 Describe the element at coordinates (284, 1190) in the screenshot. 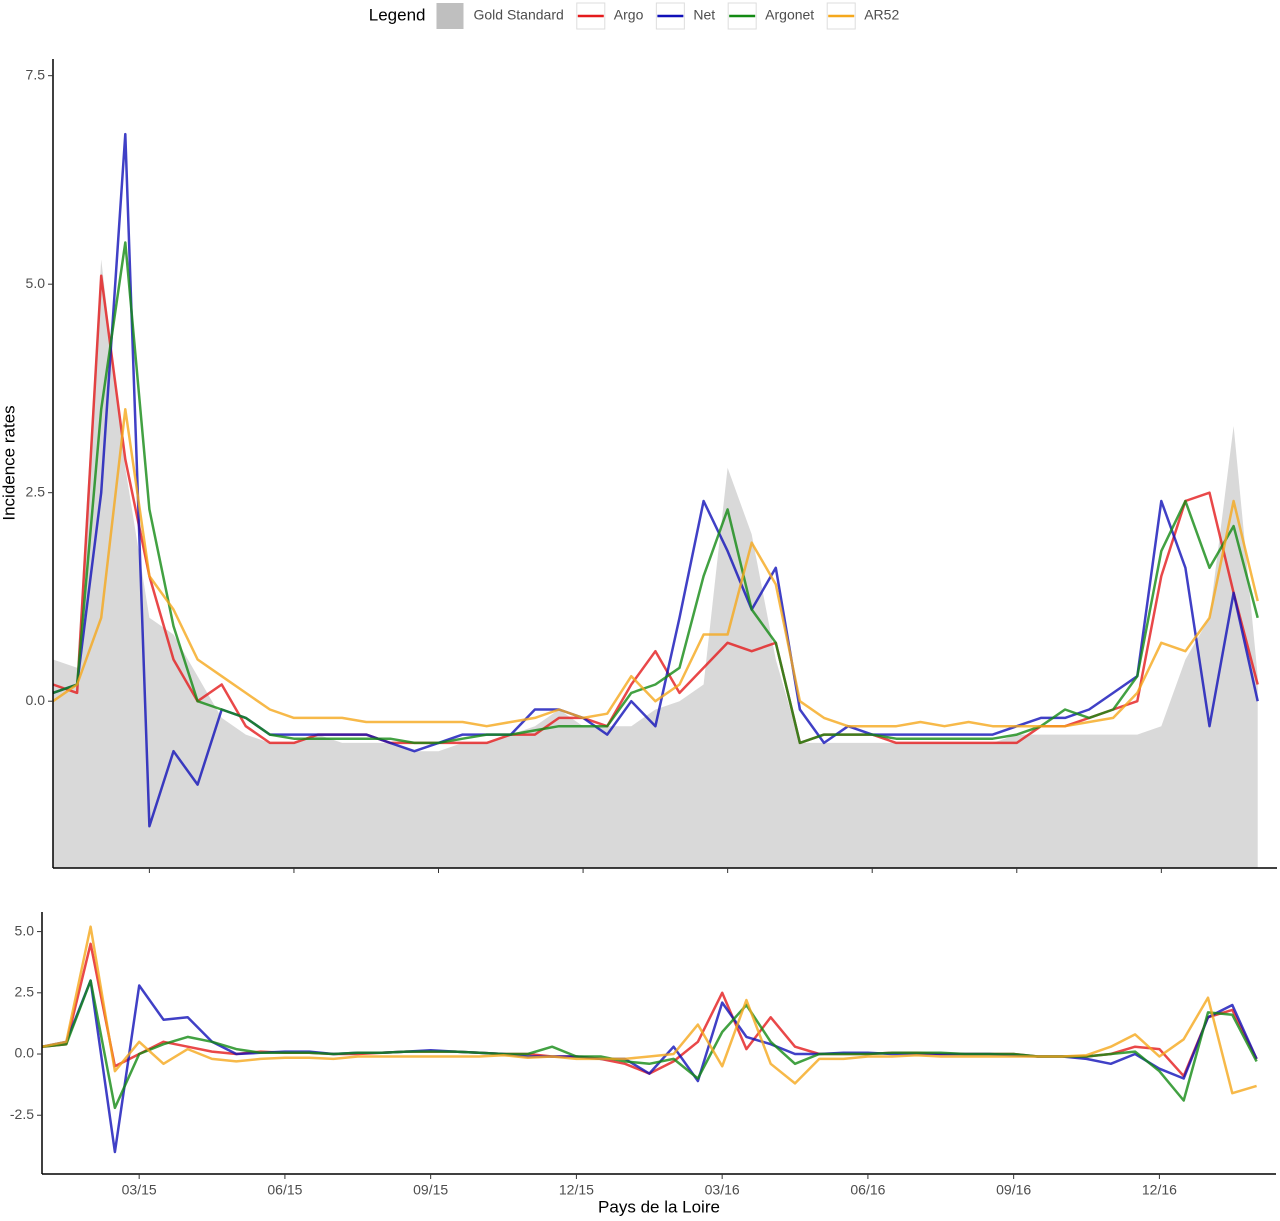

I see `x-tick-label: 06/15` at that location.